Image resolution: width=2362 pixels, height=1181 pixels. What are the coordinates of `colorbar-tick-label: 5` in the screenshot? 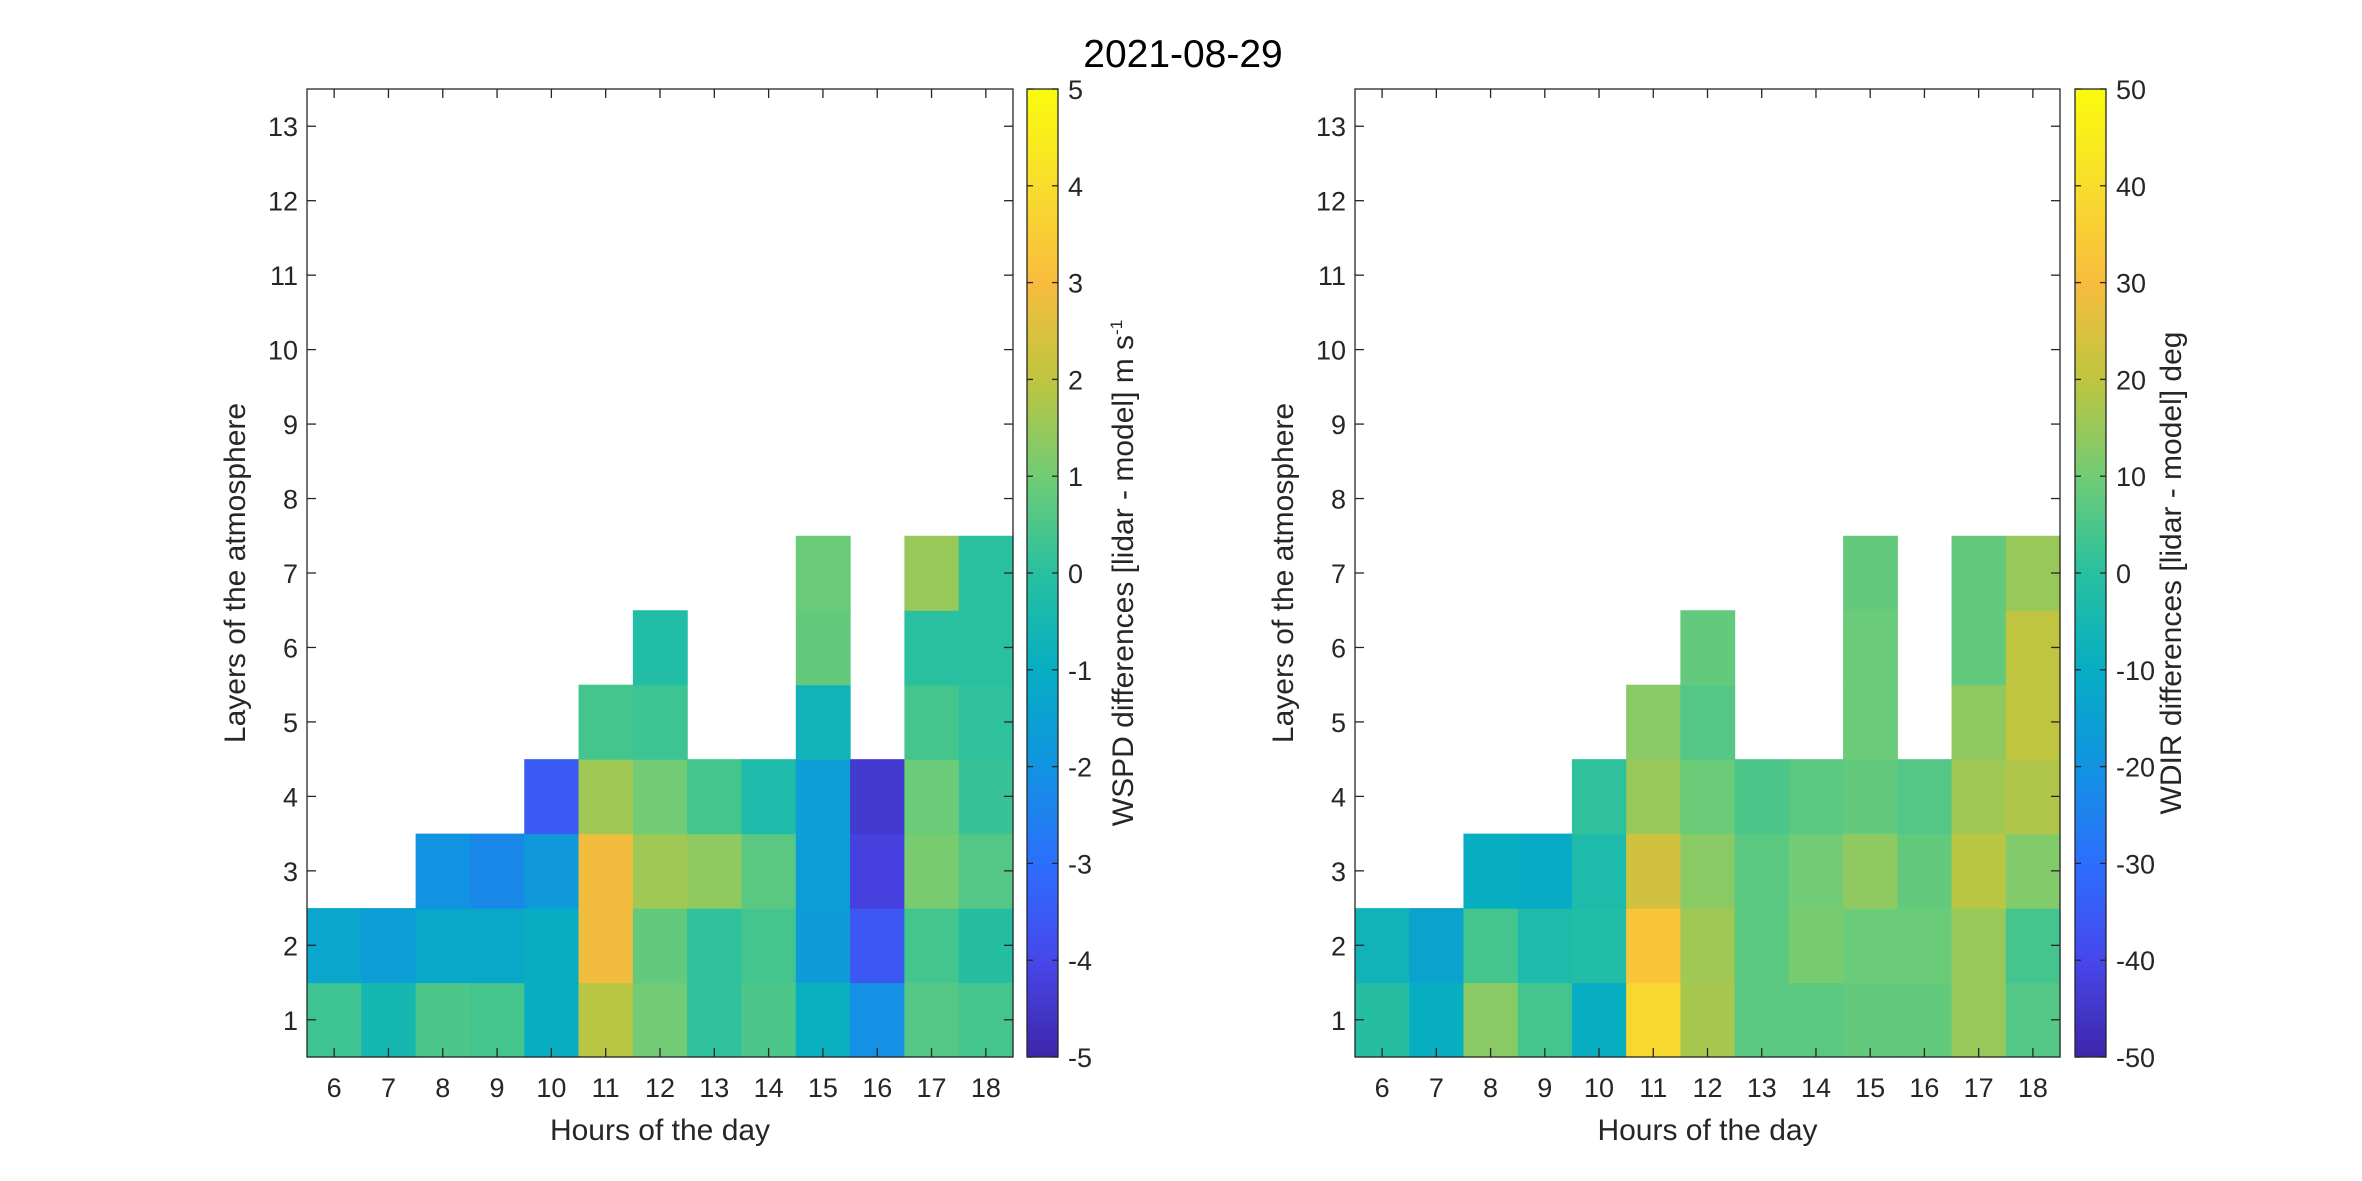 It's located at (1075, 90).